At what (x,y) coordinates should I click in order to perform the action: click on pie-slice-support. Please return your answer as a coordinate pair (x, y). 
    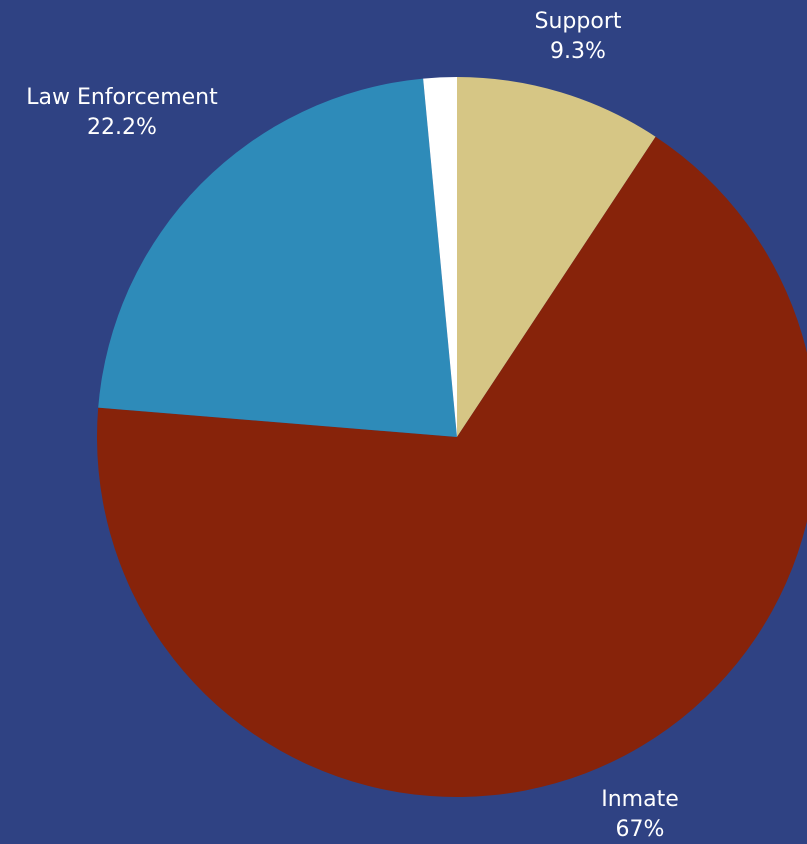
    Looking at the image, I should click on (556, 257).